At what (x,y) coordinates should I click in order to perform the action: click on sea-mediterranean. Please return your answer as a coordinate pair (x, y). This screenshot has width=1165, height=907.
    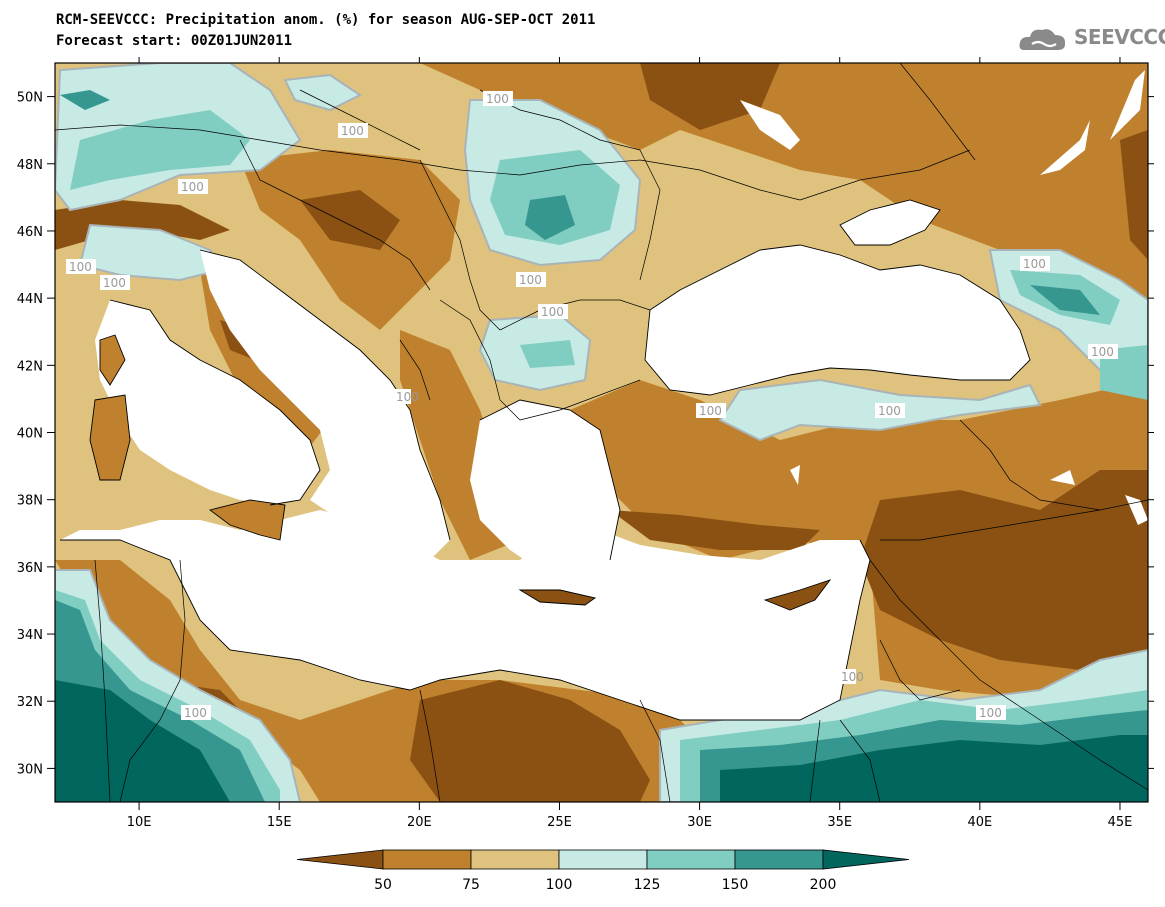
    Looking at the image, I should click on (207, 402).